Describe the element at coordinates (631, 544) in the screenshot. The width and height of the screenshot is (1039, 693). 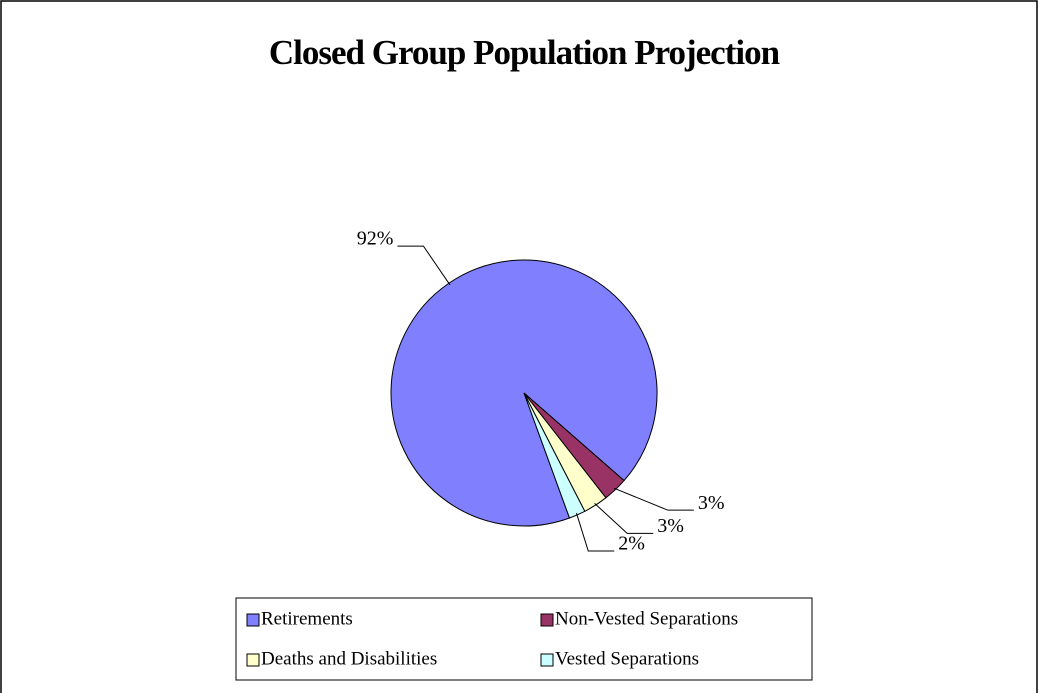
I see `data-label: 2%` at that location.